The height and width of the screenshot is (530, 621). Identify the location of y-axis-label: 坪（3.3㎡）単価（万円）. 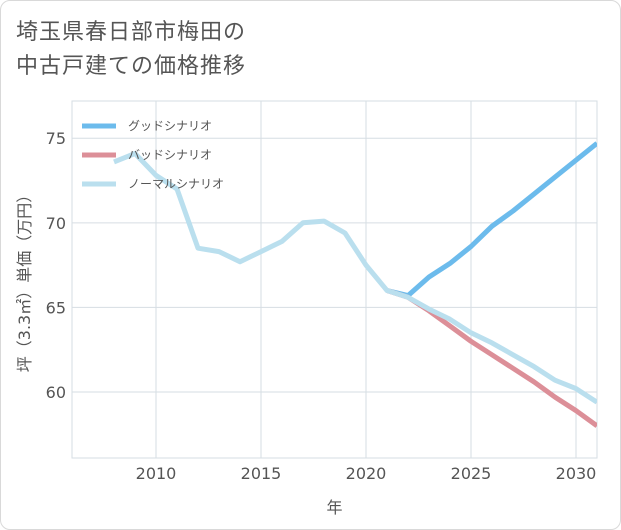
(24, 279).